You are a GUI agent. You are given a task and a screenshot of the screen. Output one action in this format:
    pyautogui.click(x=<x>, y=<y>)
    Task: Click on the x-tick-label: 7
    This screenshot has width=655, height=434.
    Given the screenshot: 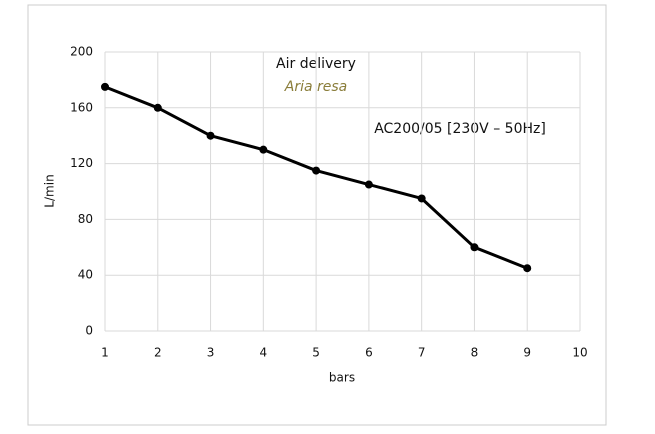 What is the action you would take?
    pyautogui.click(x=422, y=353)
    